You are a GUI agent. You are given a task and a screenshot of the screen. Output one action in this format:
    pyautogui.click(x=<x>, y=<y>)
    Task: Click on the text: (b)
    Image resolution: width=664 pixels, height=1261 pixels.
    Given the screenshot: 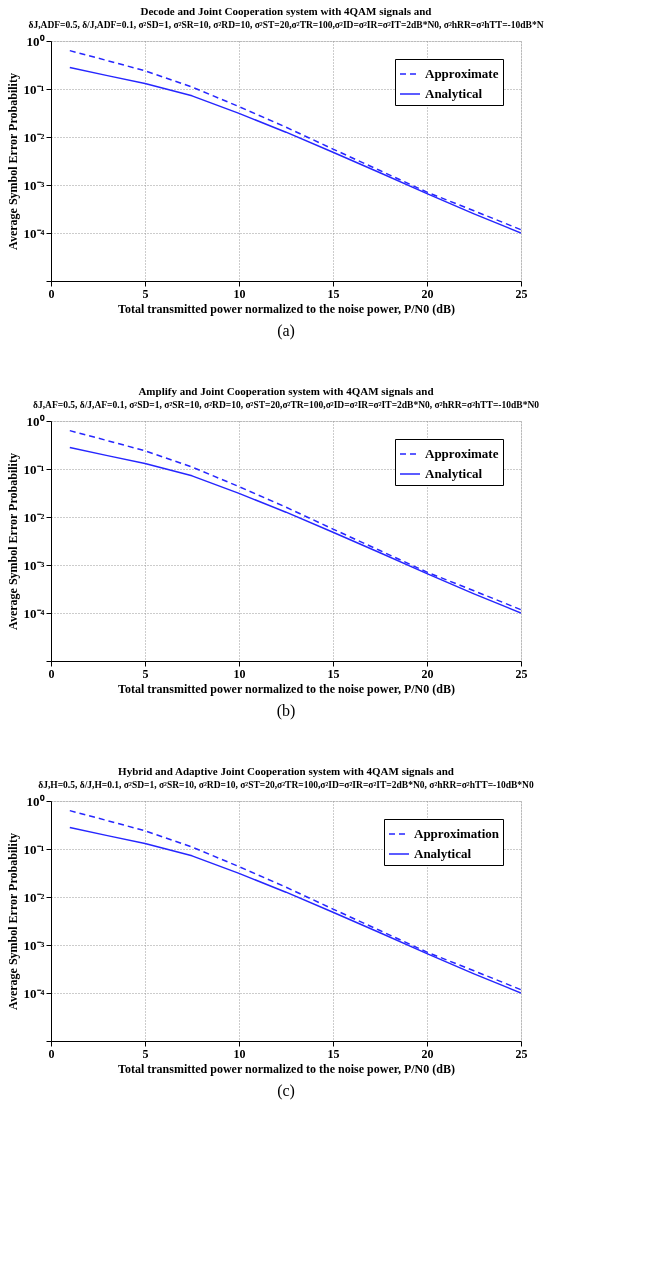 What is the action you would take?
    pyautogui.click(x=286, y=711)
    